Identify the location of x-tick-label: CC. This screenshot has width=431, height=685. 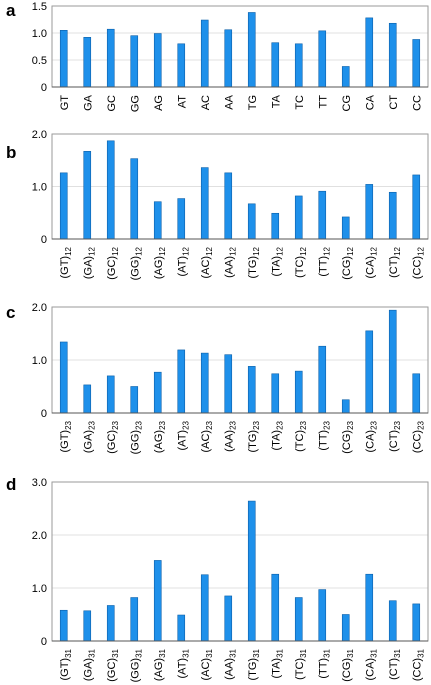
(417, 103).